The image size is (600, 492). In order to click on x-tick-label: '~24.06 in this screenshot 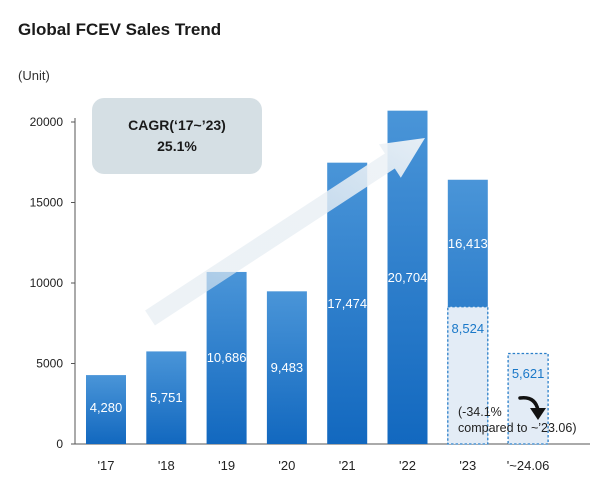, I will do `click(528, 465)`.